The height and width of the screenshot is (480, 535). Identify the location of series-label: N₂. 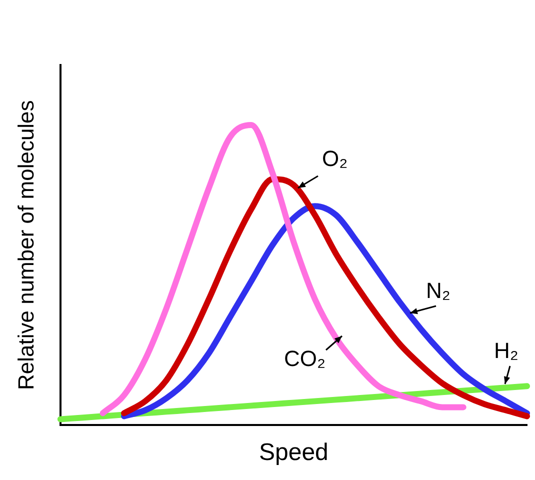
(438, 291).